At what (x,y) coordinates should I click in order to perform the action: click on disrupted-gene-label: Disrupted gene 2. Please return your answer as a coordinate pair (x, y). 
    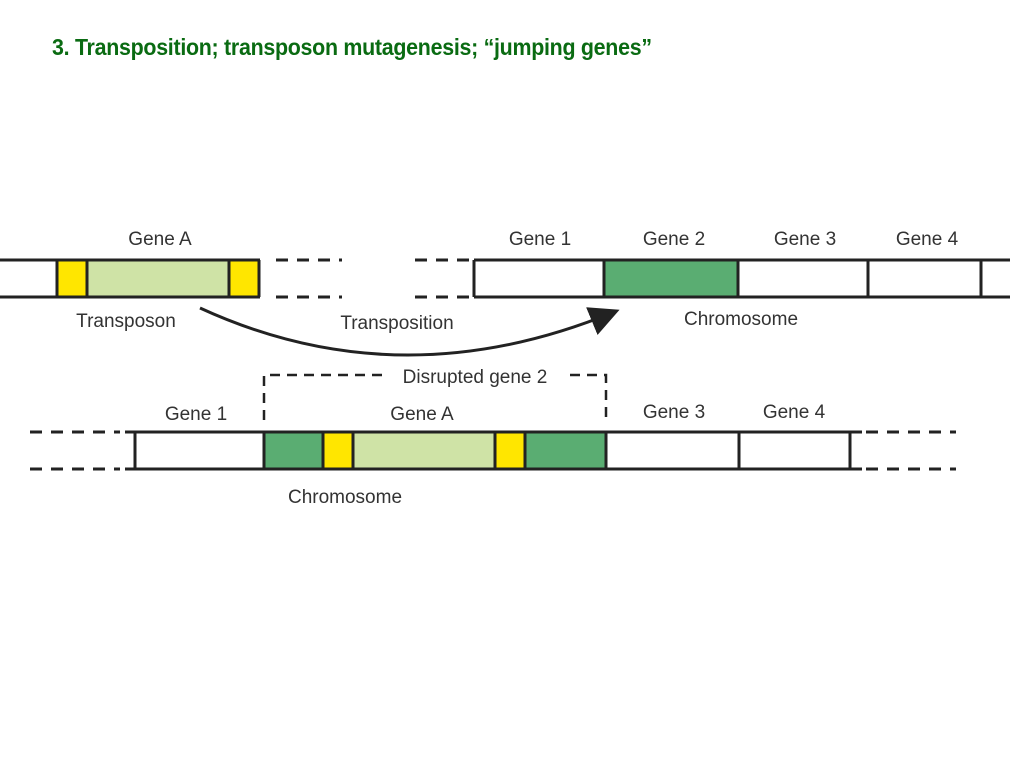
    Looking at the image, I should click on (475, 377).